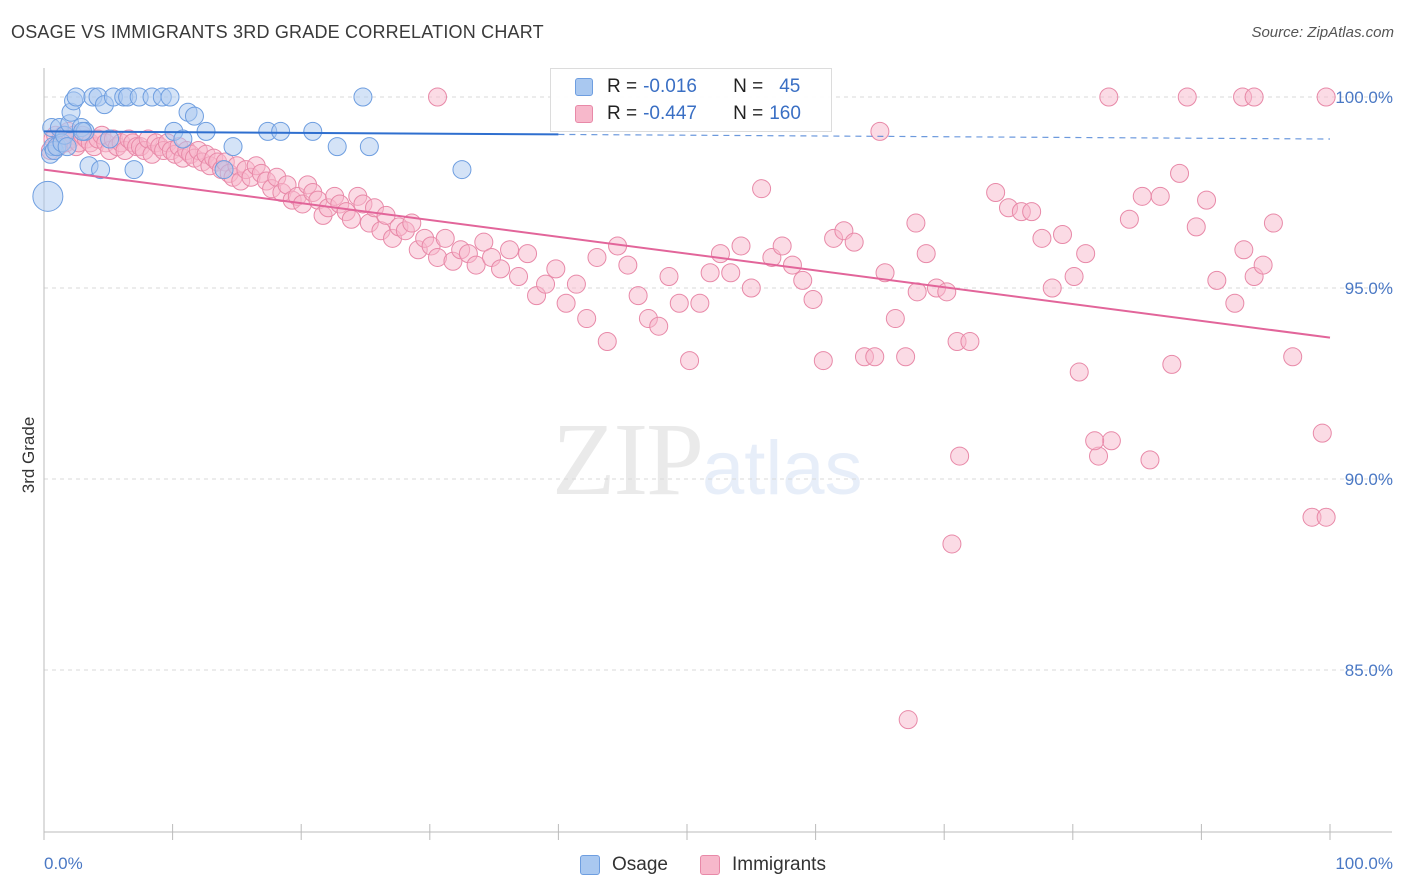 This screenshot has width=1406, height=892. I want to click on chart-source: Source: ZipAtlas.com, so click(1322, 32).